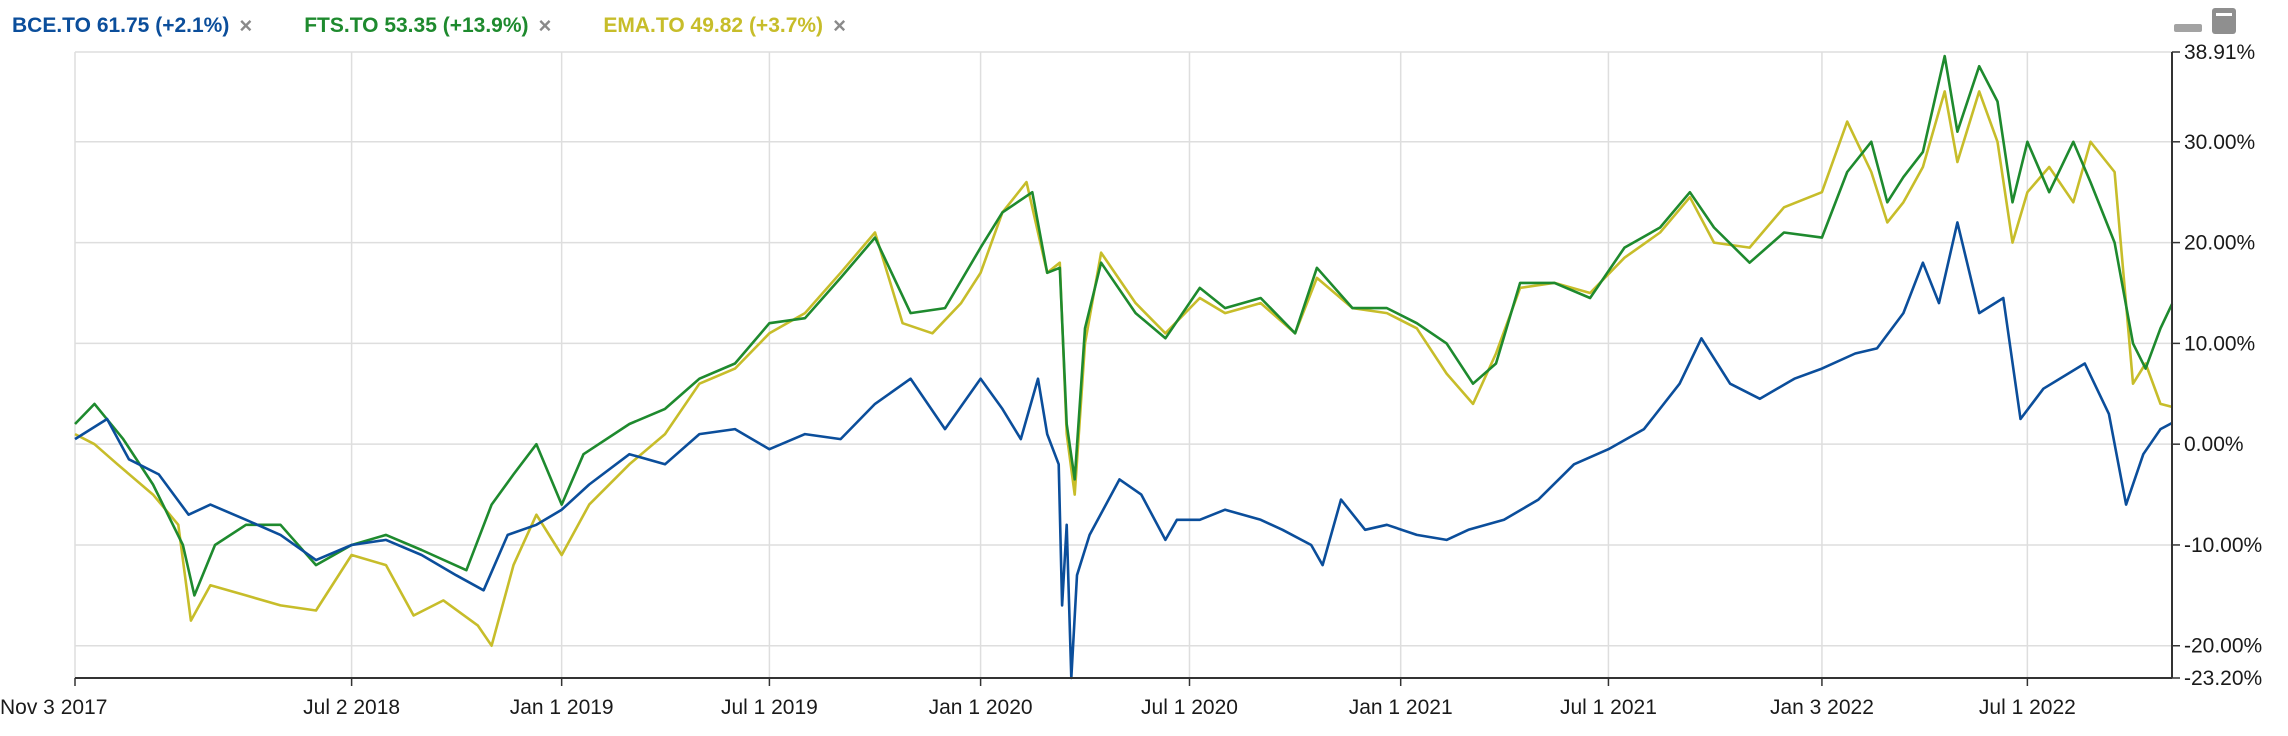 Image resolution: width=2288 pixels, height=736 pixels. I want to click on legend-label-ema: EMA.TO 49.82 (+3.7%), so click(713, 26).